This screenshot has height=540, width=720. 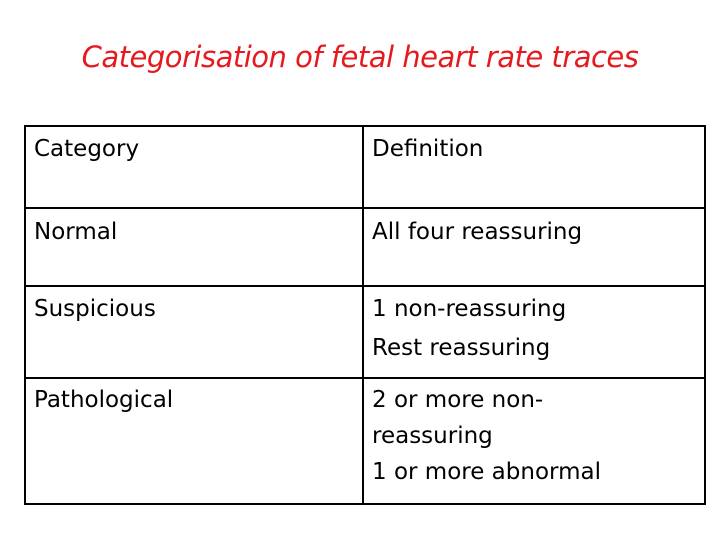 What do you see at coordinates (486, 472) in the screenshot?
I see `definition-line: 1 or more abnormal` at bounding box center [486, 472].